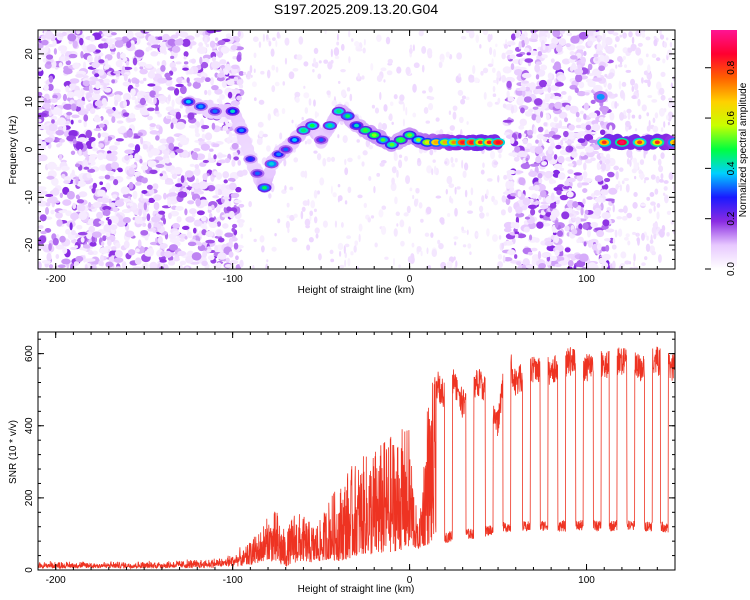  Describe the element at coordinates (233, 279) in the screenshot. I see `x-tick-label: -100` at that location.